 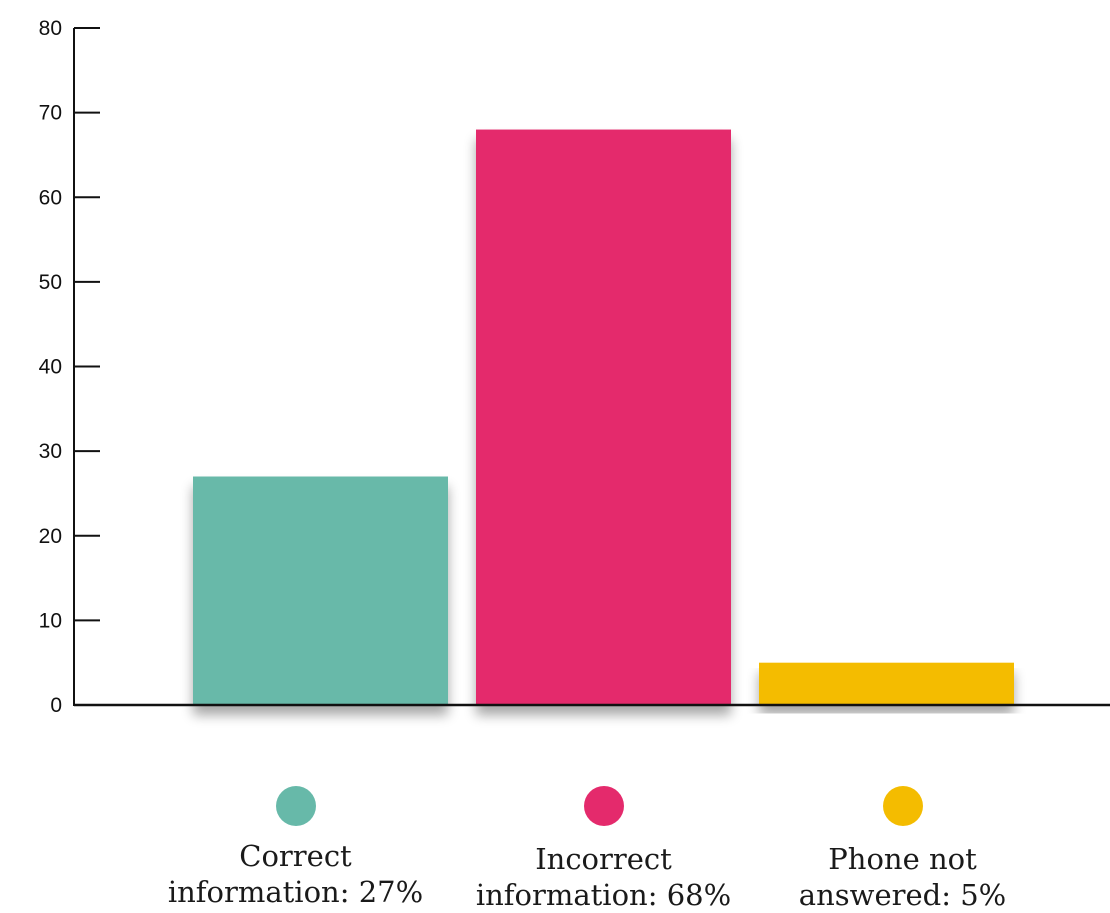 What do you see at coordinates (50, 113) in the screenshot?
I see `y-tick-label: 70` at bounding box center [50, 113].